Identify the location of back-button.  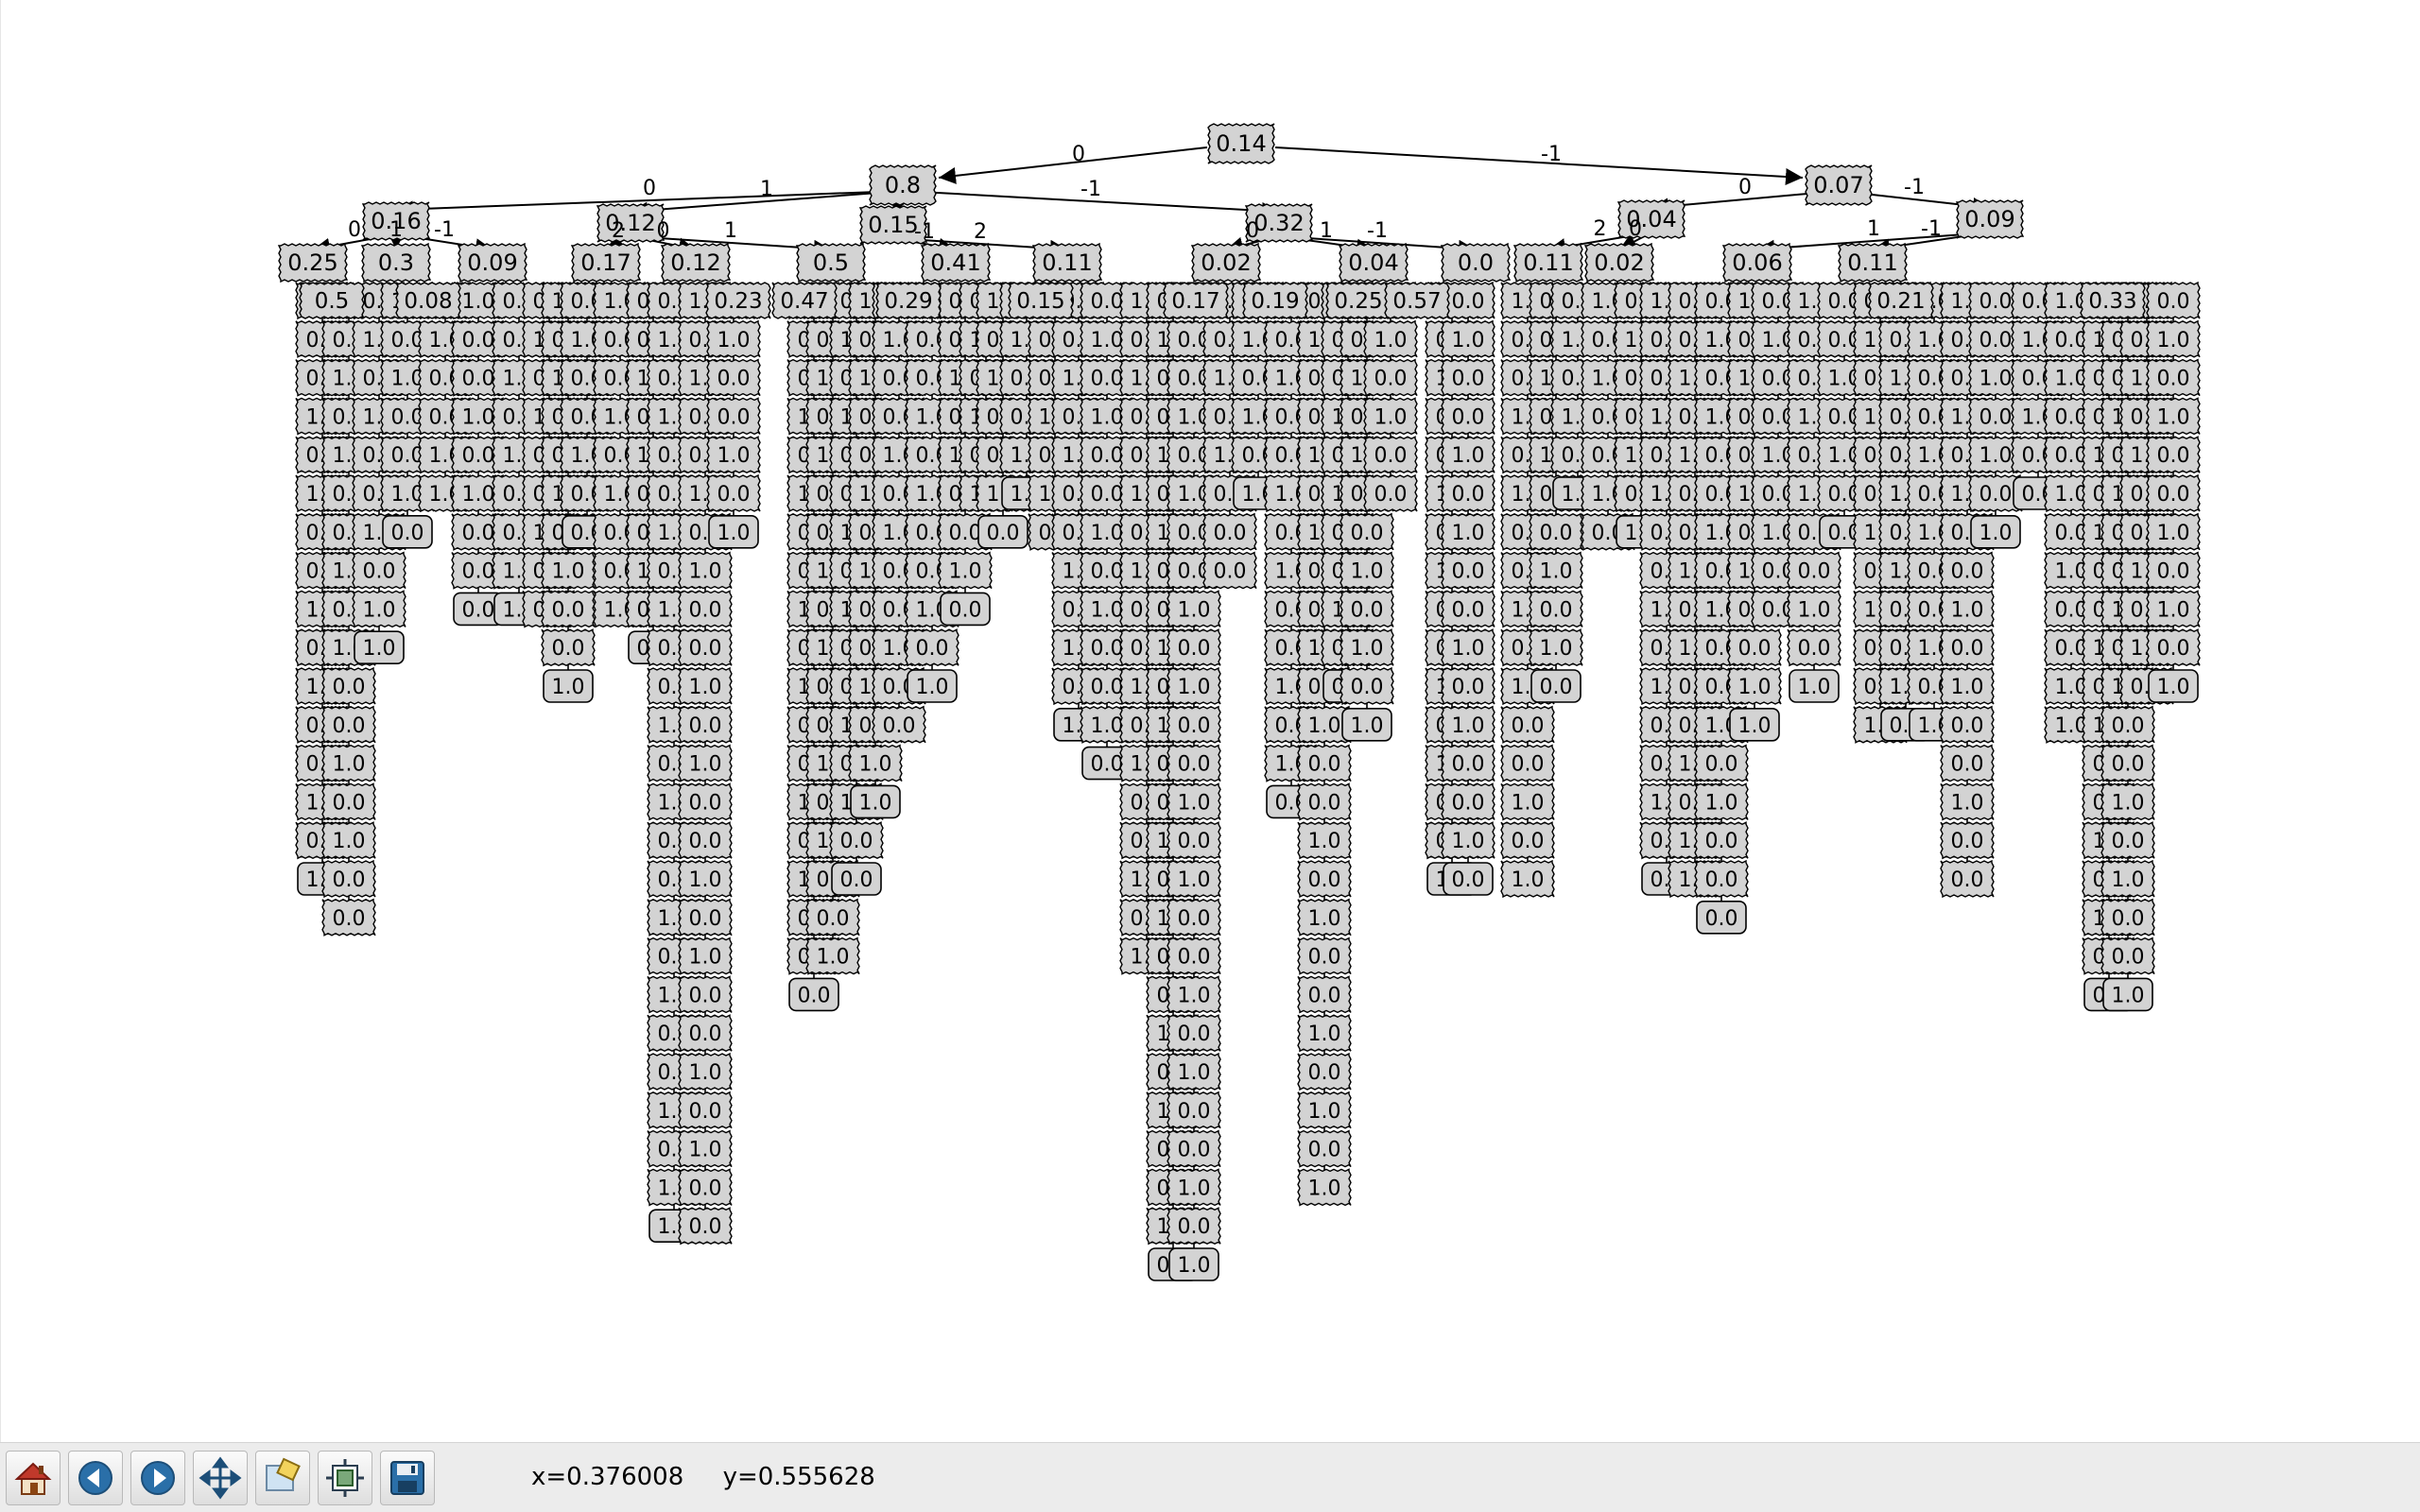
(95, 1478).